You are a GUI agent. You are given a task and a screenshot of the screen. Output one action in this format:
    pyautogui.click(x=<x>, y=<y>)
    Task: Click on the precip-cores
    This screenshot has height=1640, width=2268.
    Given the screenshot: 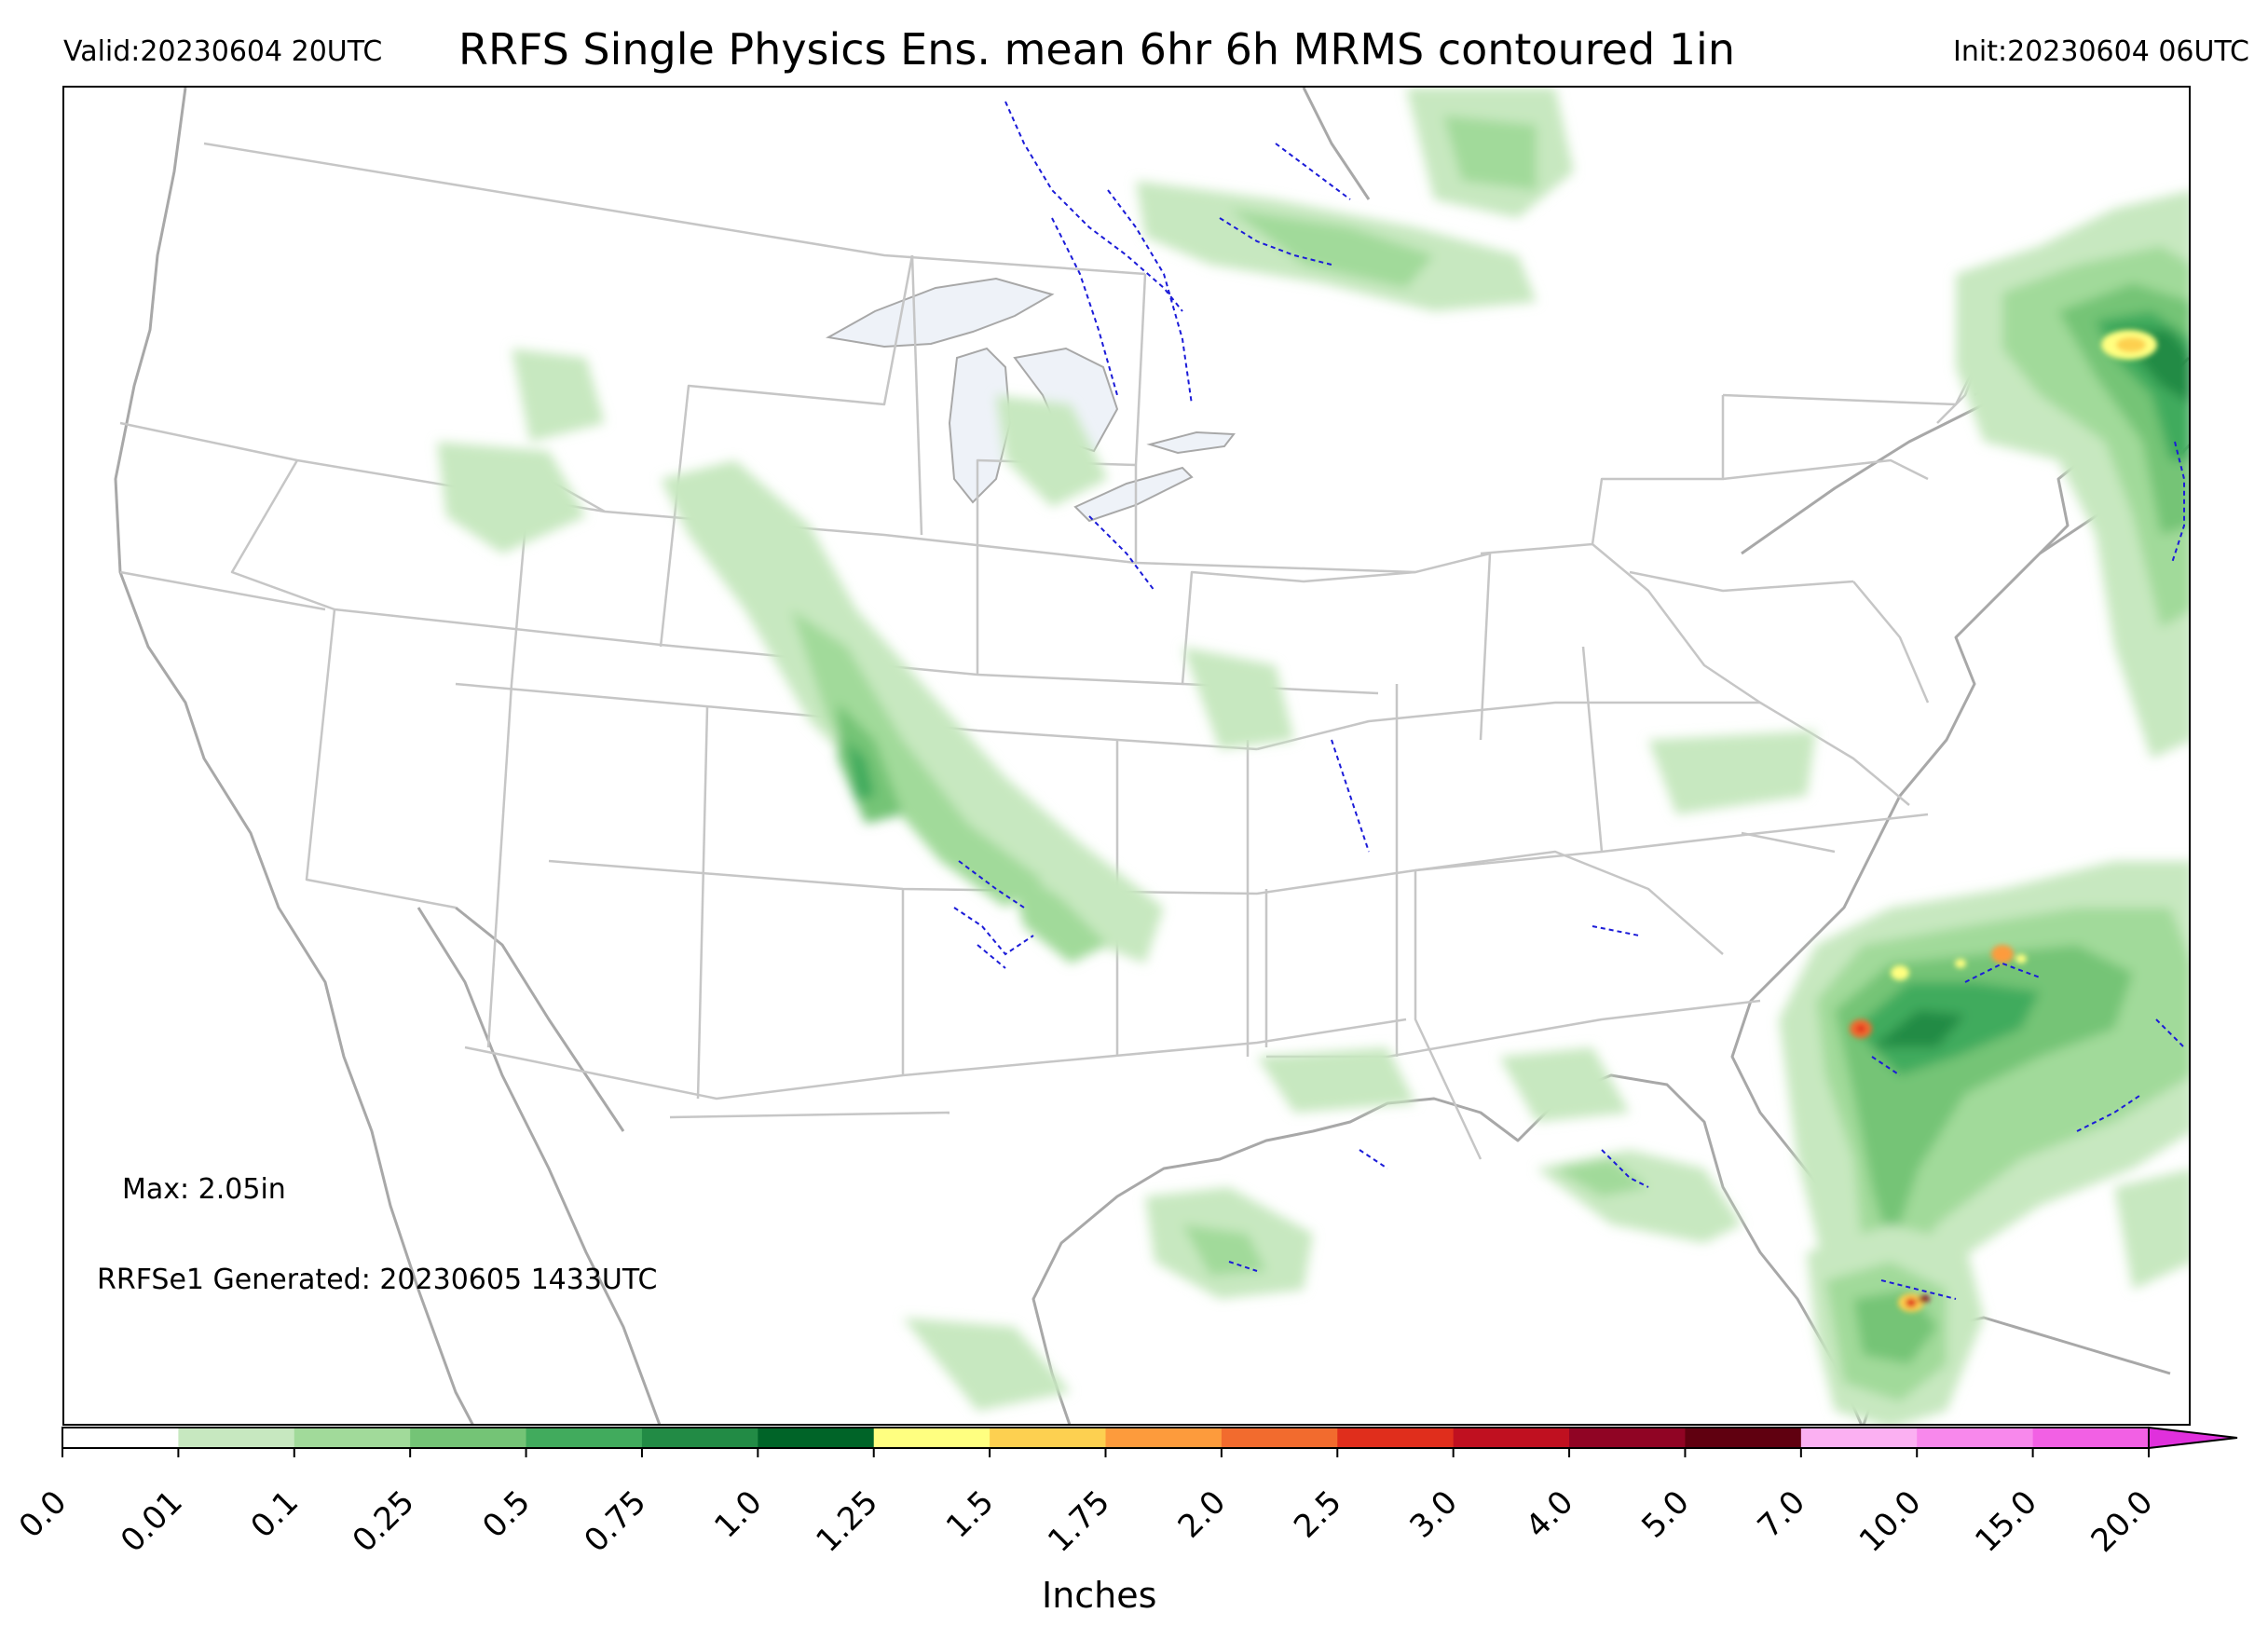 What is the action you would take?
    pyautogui.click(x=2003, y=821)
    